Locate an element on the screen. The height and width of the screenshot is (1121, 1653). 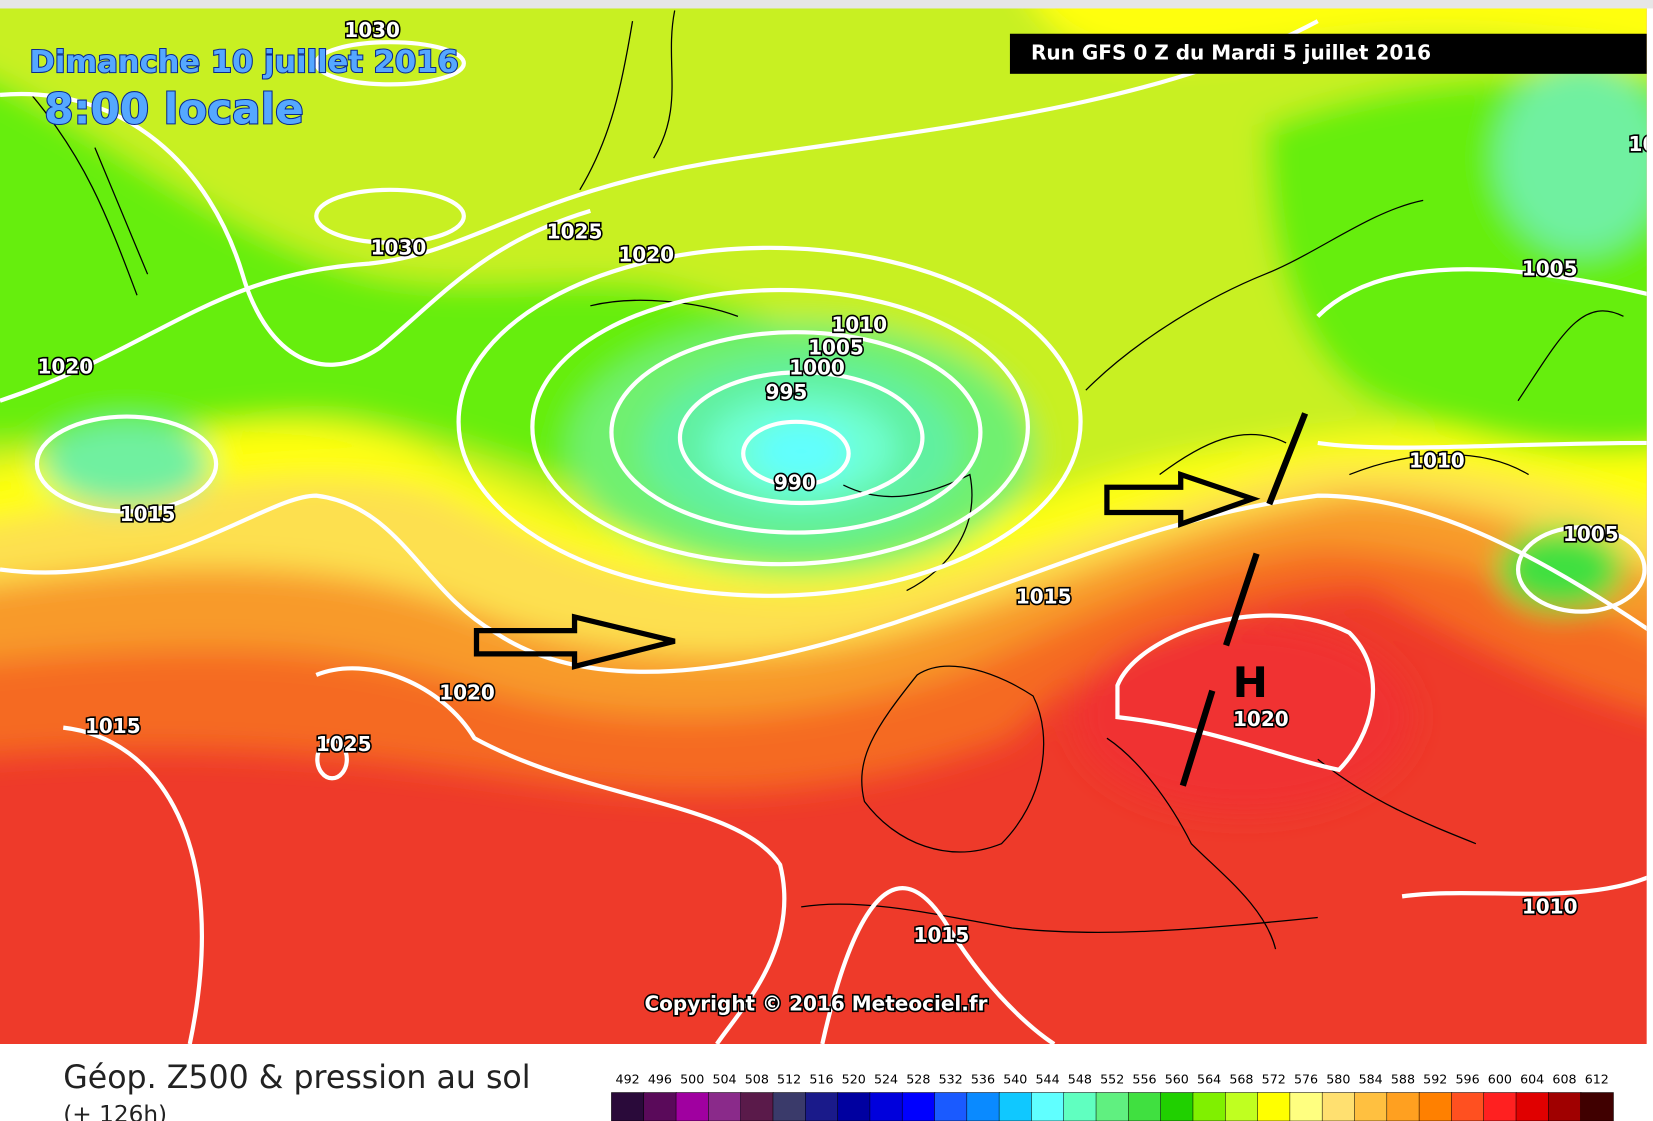
run-label: Run GFS 0 Z du Mardi 5 juillet 2016 is located at coordinates (1231, 52).